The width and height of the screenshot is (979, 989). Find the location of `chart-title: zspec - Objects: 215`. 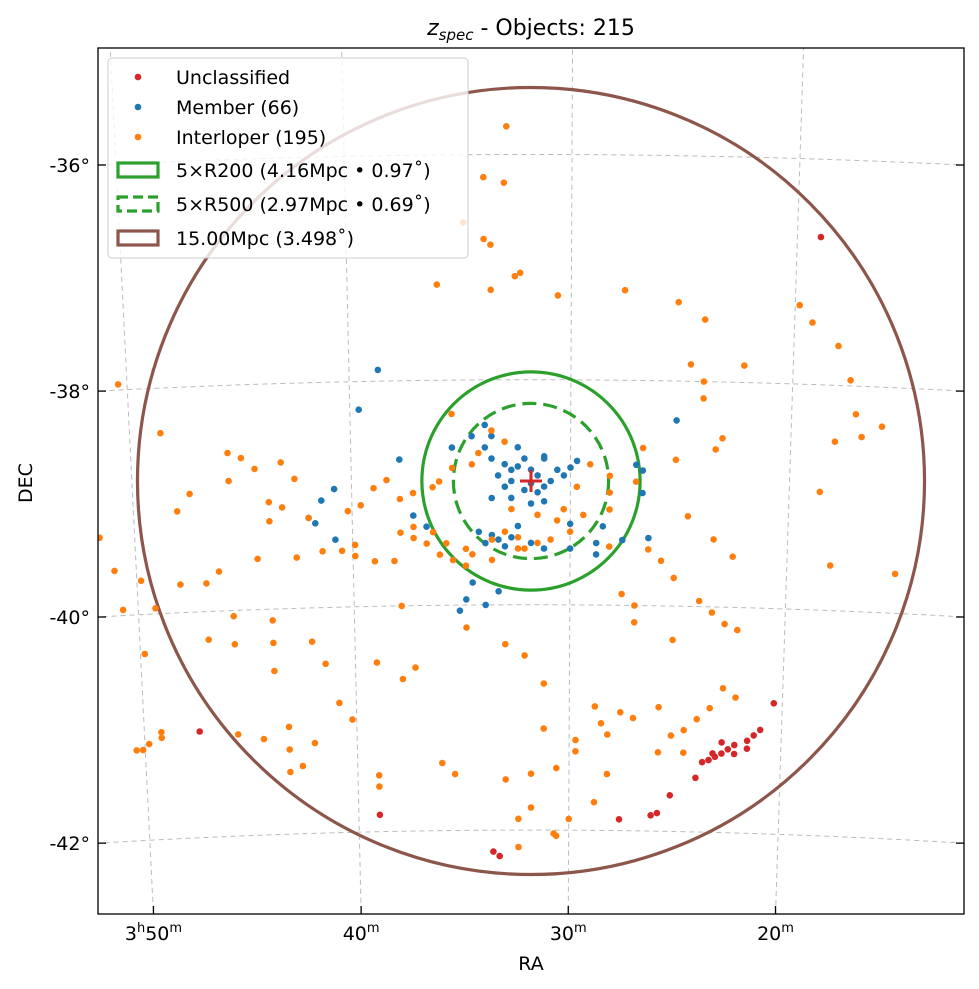

chart-title: zspec - Objects: 215 is located at coordinates (530, 30).